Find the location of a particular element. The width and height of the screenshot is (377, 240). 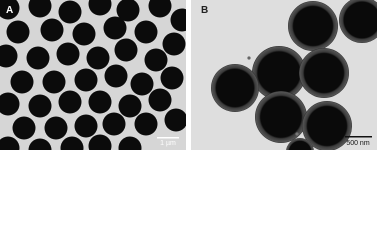

panel-label: B is located at coordinates (204, 10).